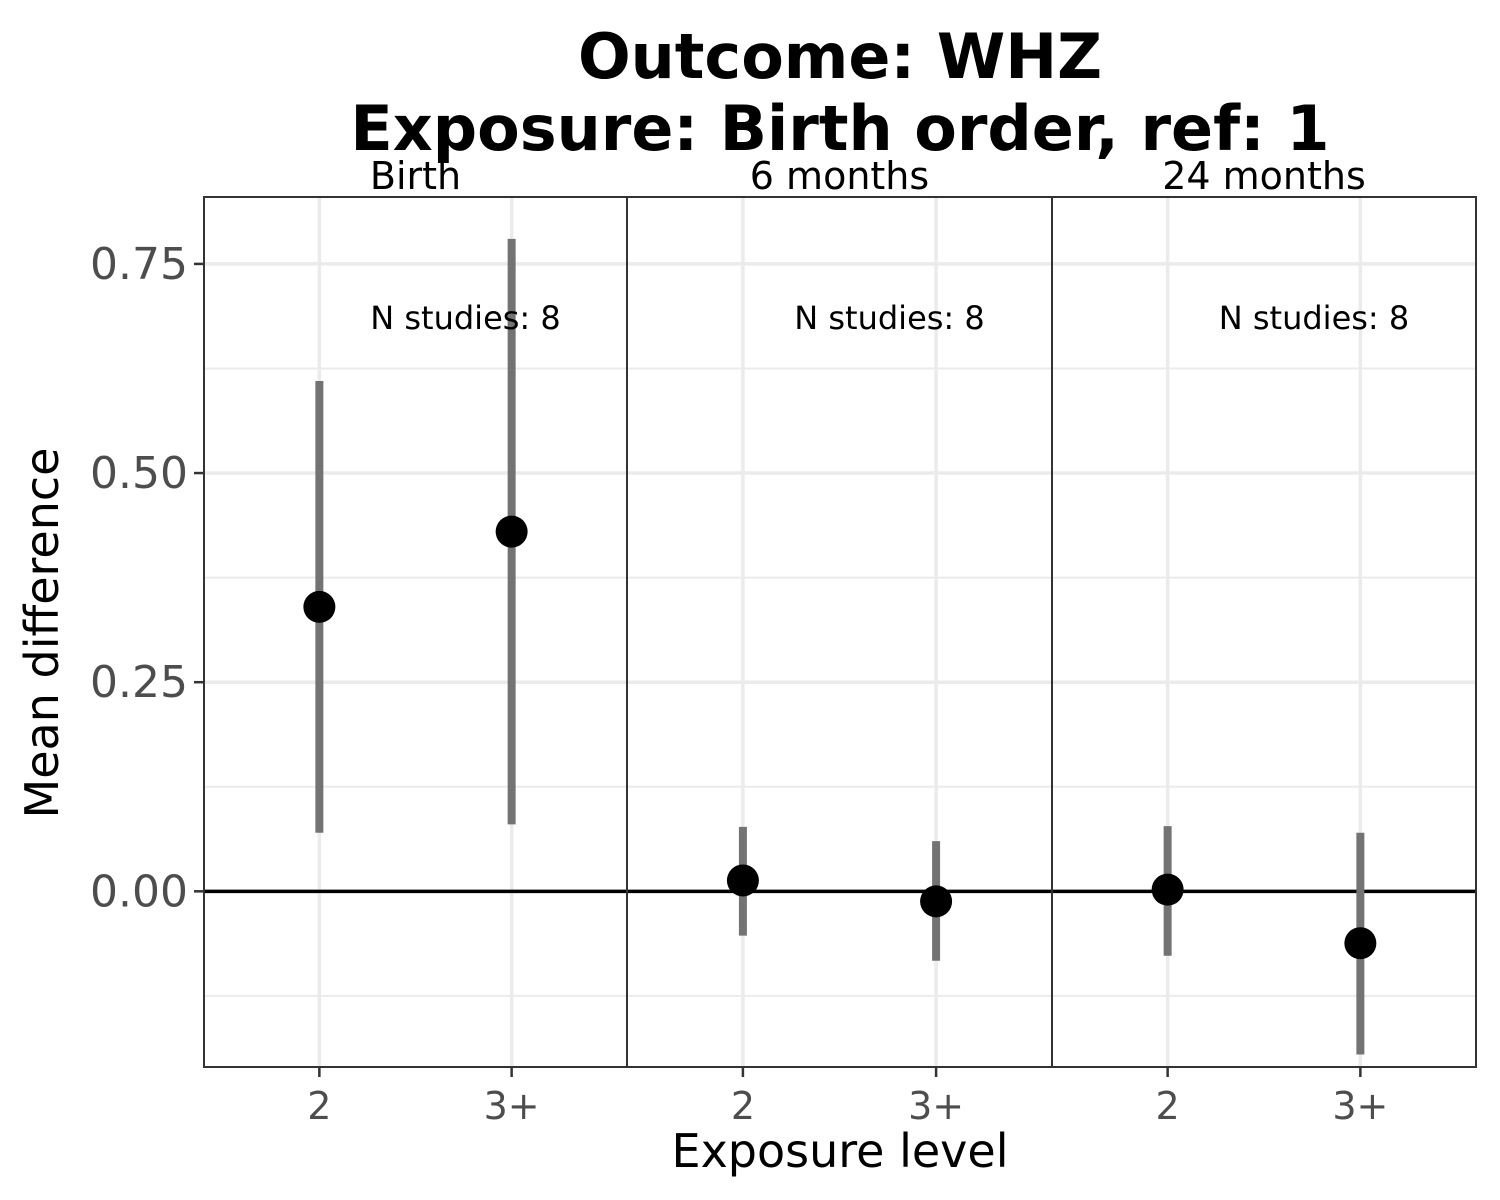 This screenshot has width=1500, height=1200. Describe the element at coordinates (1264, 176) in the screenshot. I see `facet-strip-label: 24 months` at that location.